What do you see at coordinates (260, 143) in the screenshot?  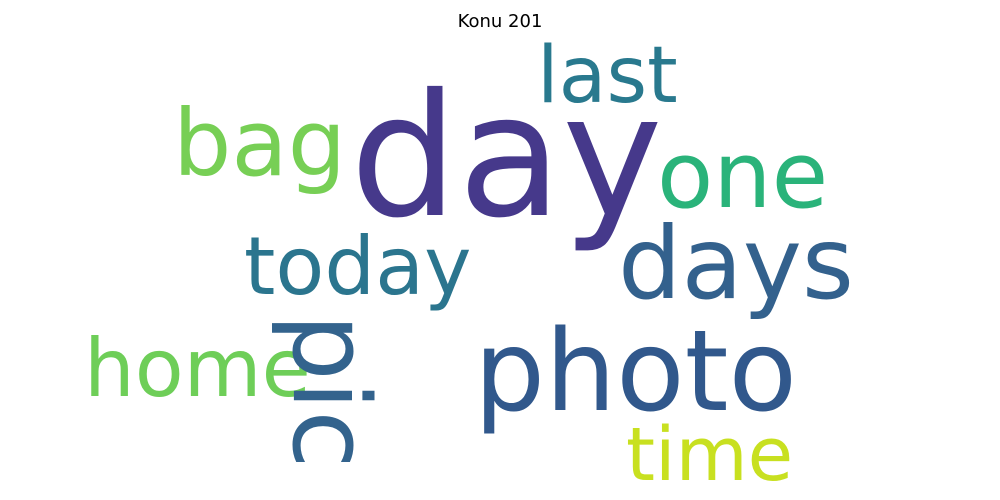 I see `word-bag: bag` at bounding box center [260, 143].